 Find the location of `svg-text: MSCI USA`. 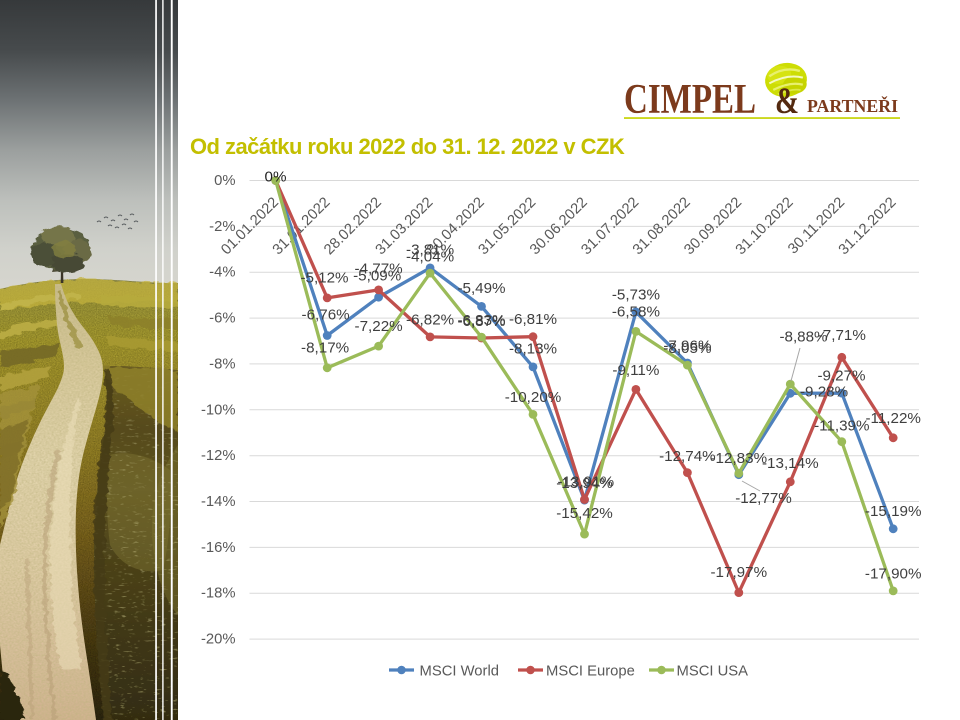

svg-text: MSCI USA is located at coordinates (713, 672).